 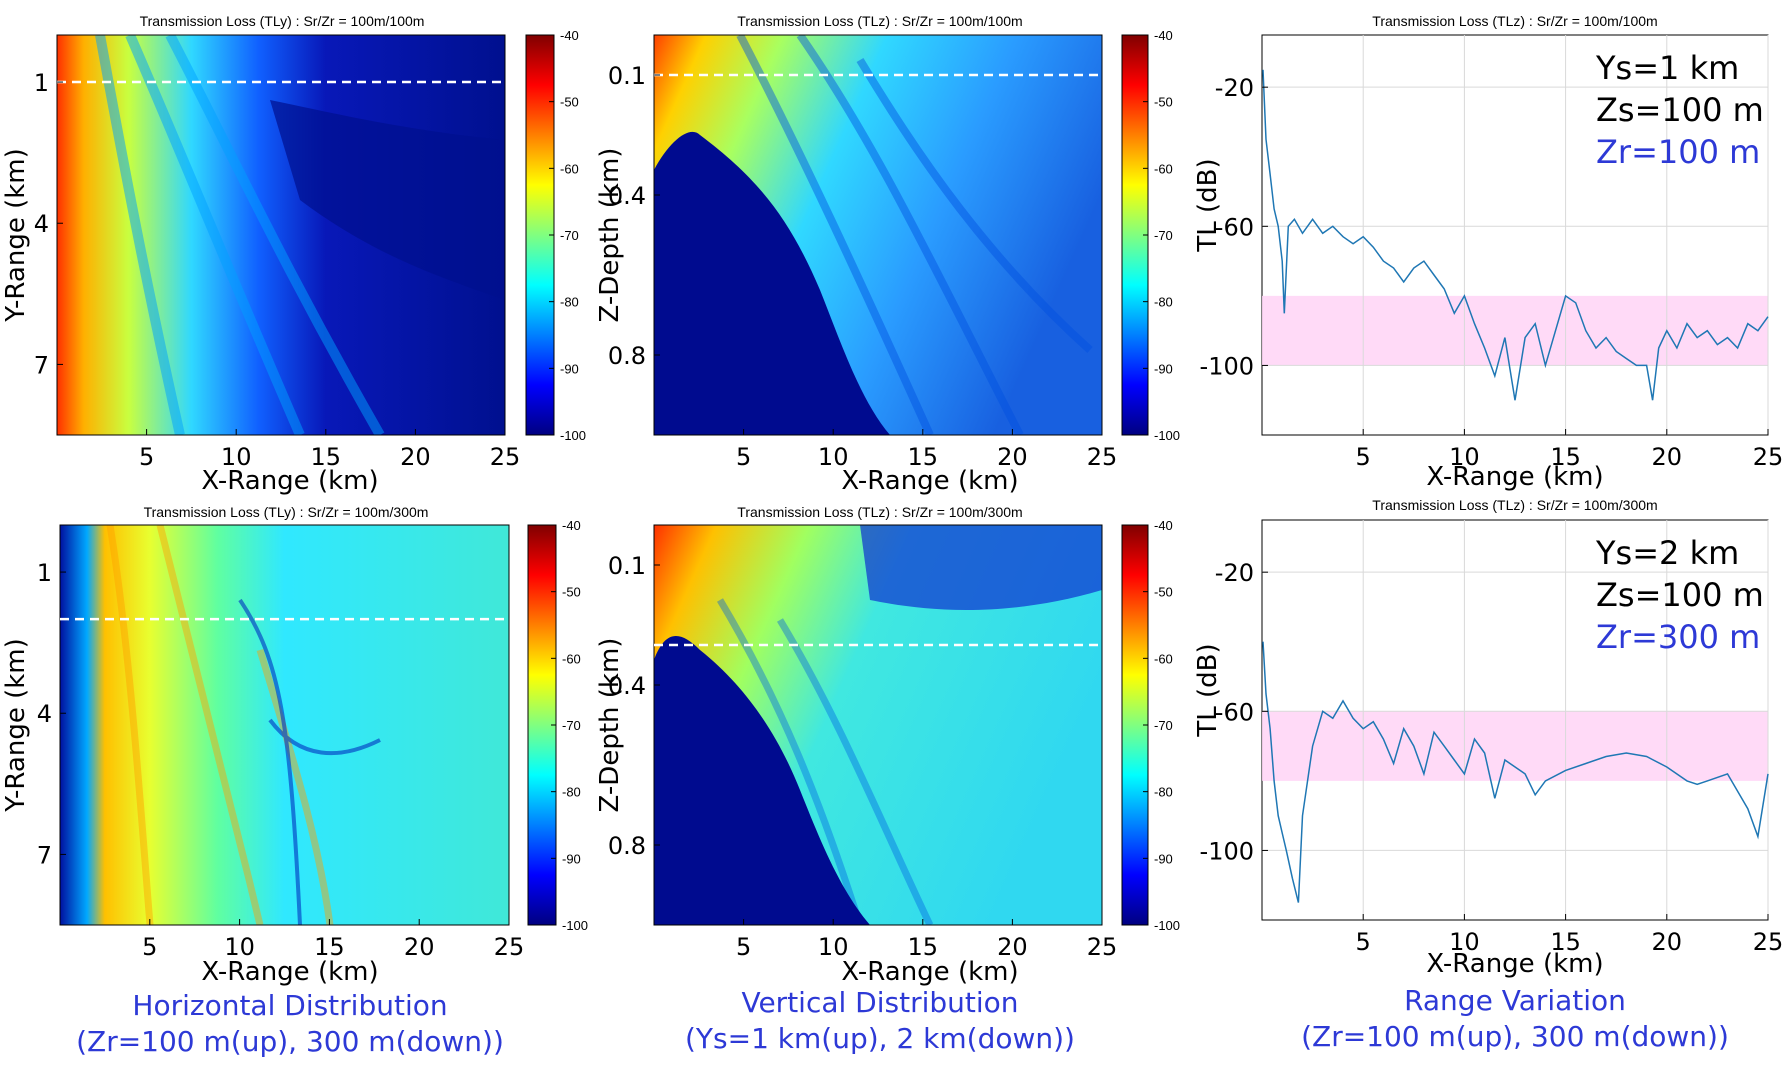 What do you see at coordinates (290, 1005) in the screenshot?
I see `caption-line: Horizontal Distribution` at bounding box center [290, 1005].